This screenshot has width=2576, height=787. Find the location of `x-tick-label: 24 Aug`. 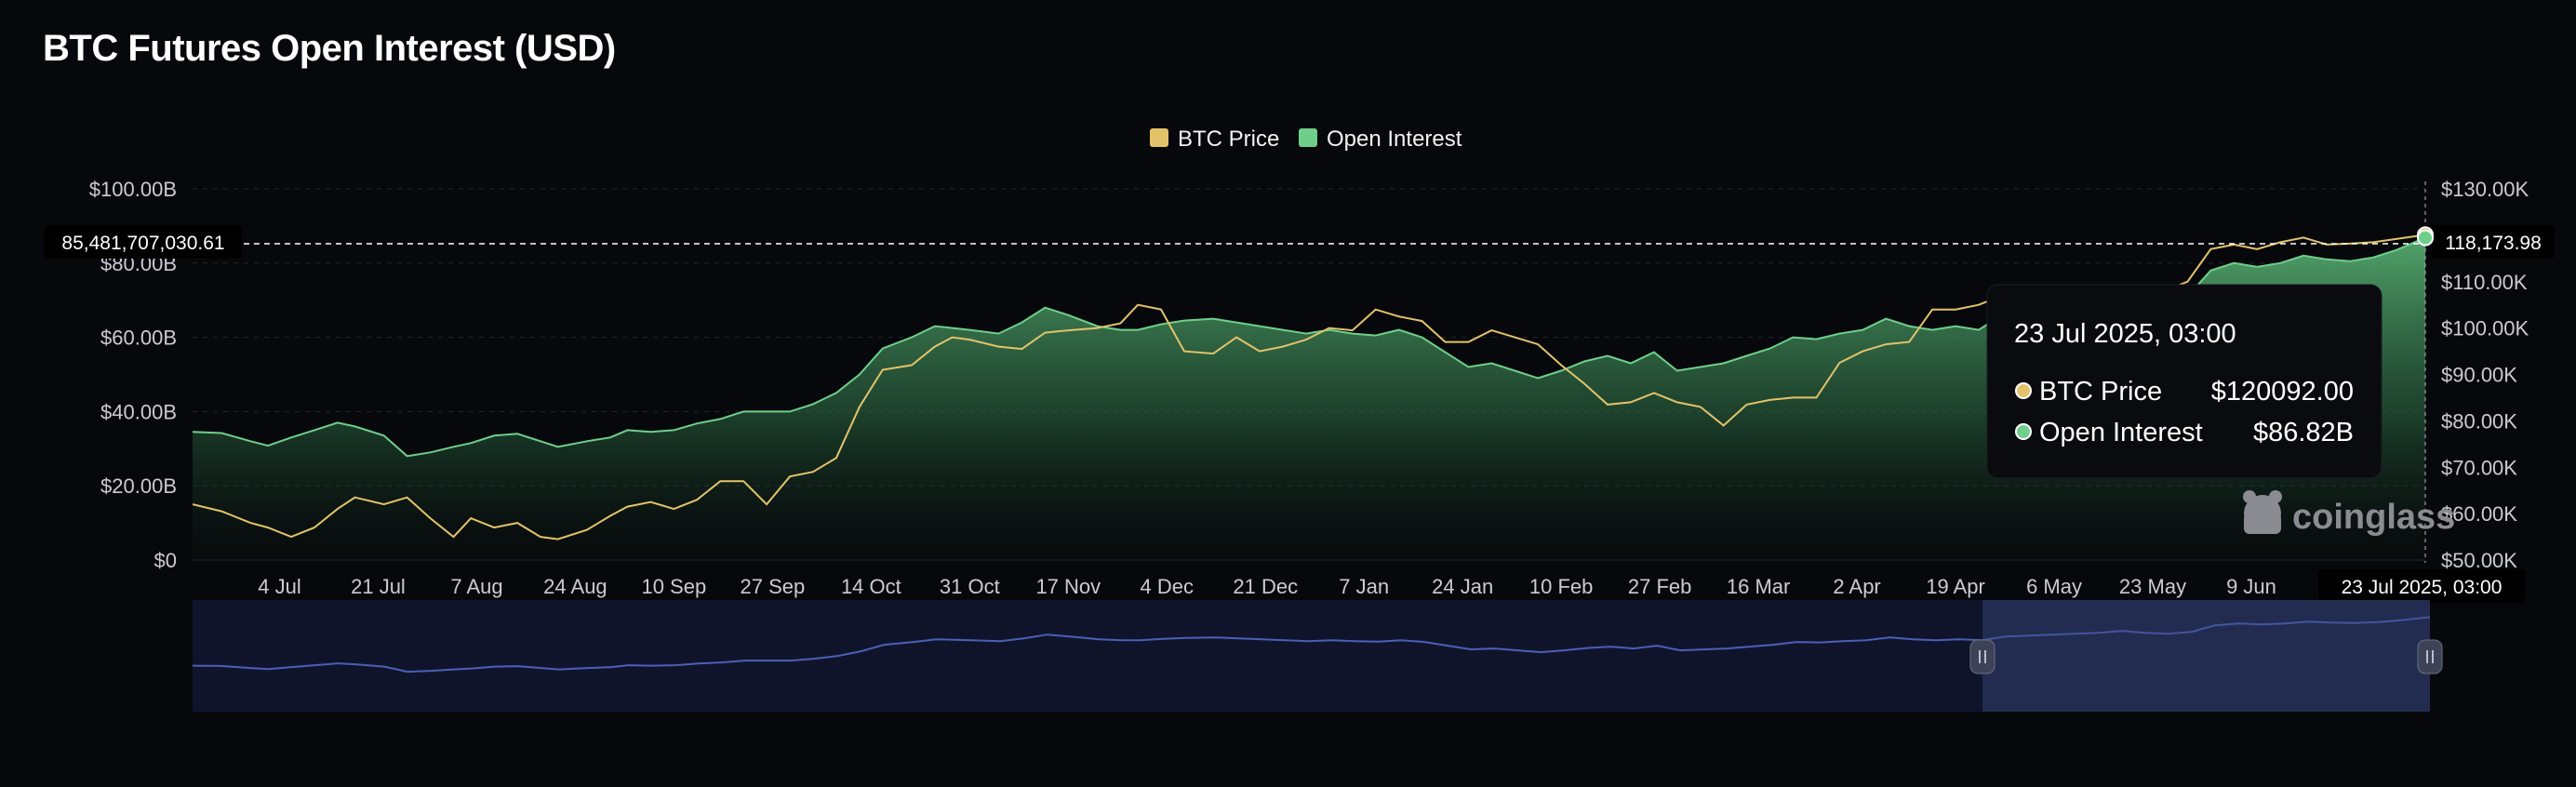

x-tick-label: 24 Aug is located at coordinates (575, 586).